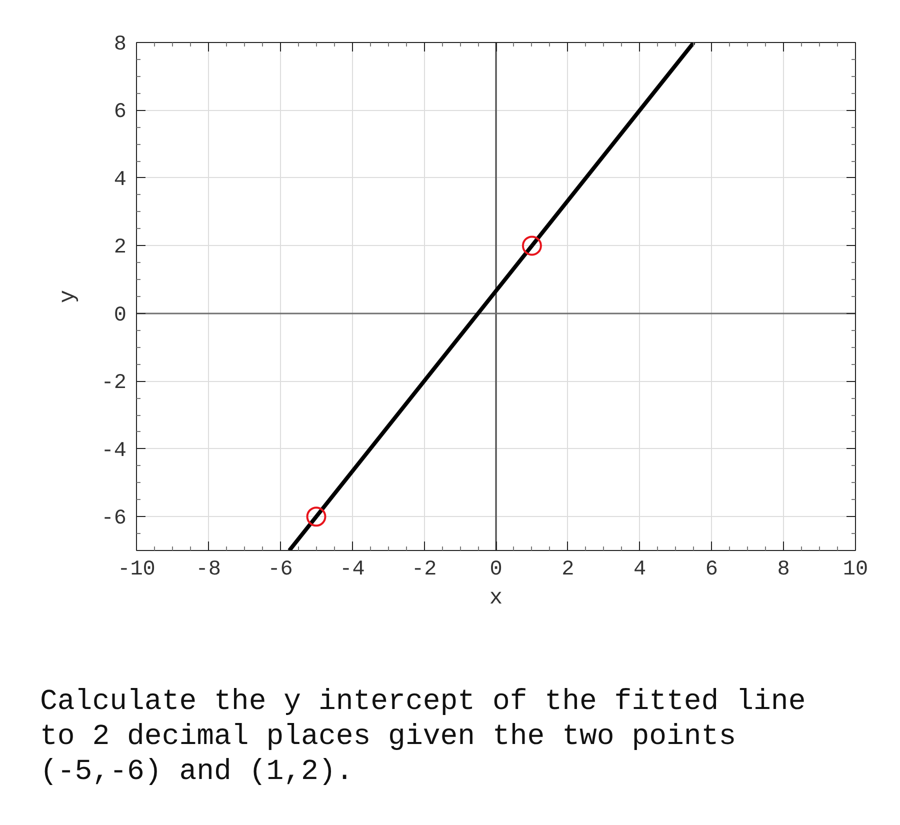  Describe the element at coordinates (783, 570) in the screenshot. I see `x-tick-label: 8` at that location.